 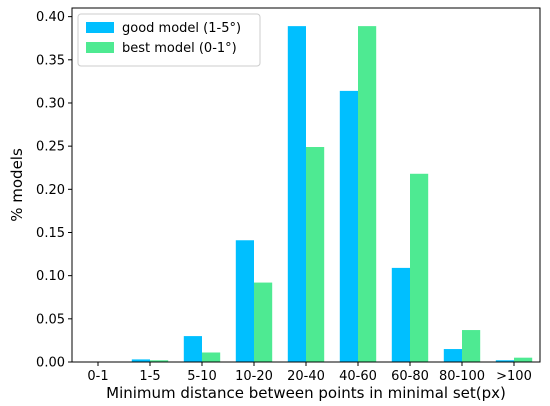 I want to click on y-tick-label-8: 0.40, so click(x=50, y=17).